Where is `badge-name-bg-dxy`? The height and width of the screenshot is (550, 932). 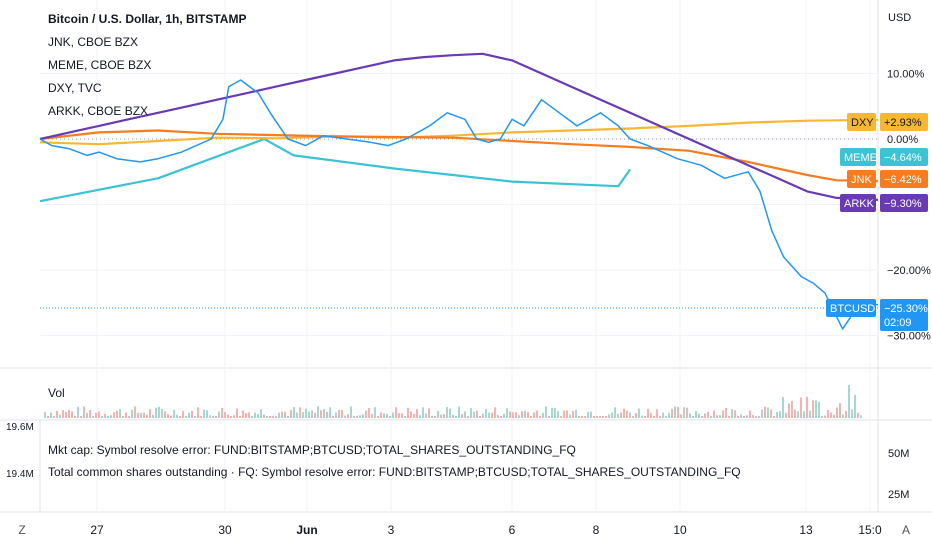
badge-name-bg-dxy is located at coordinates (861, 122).